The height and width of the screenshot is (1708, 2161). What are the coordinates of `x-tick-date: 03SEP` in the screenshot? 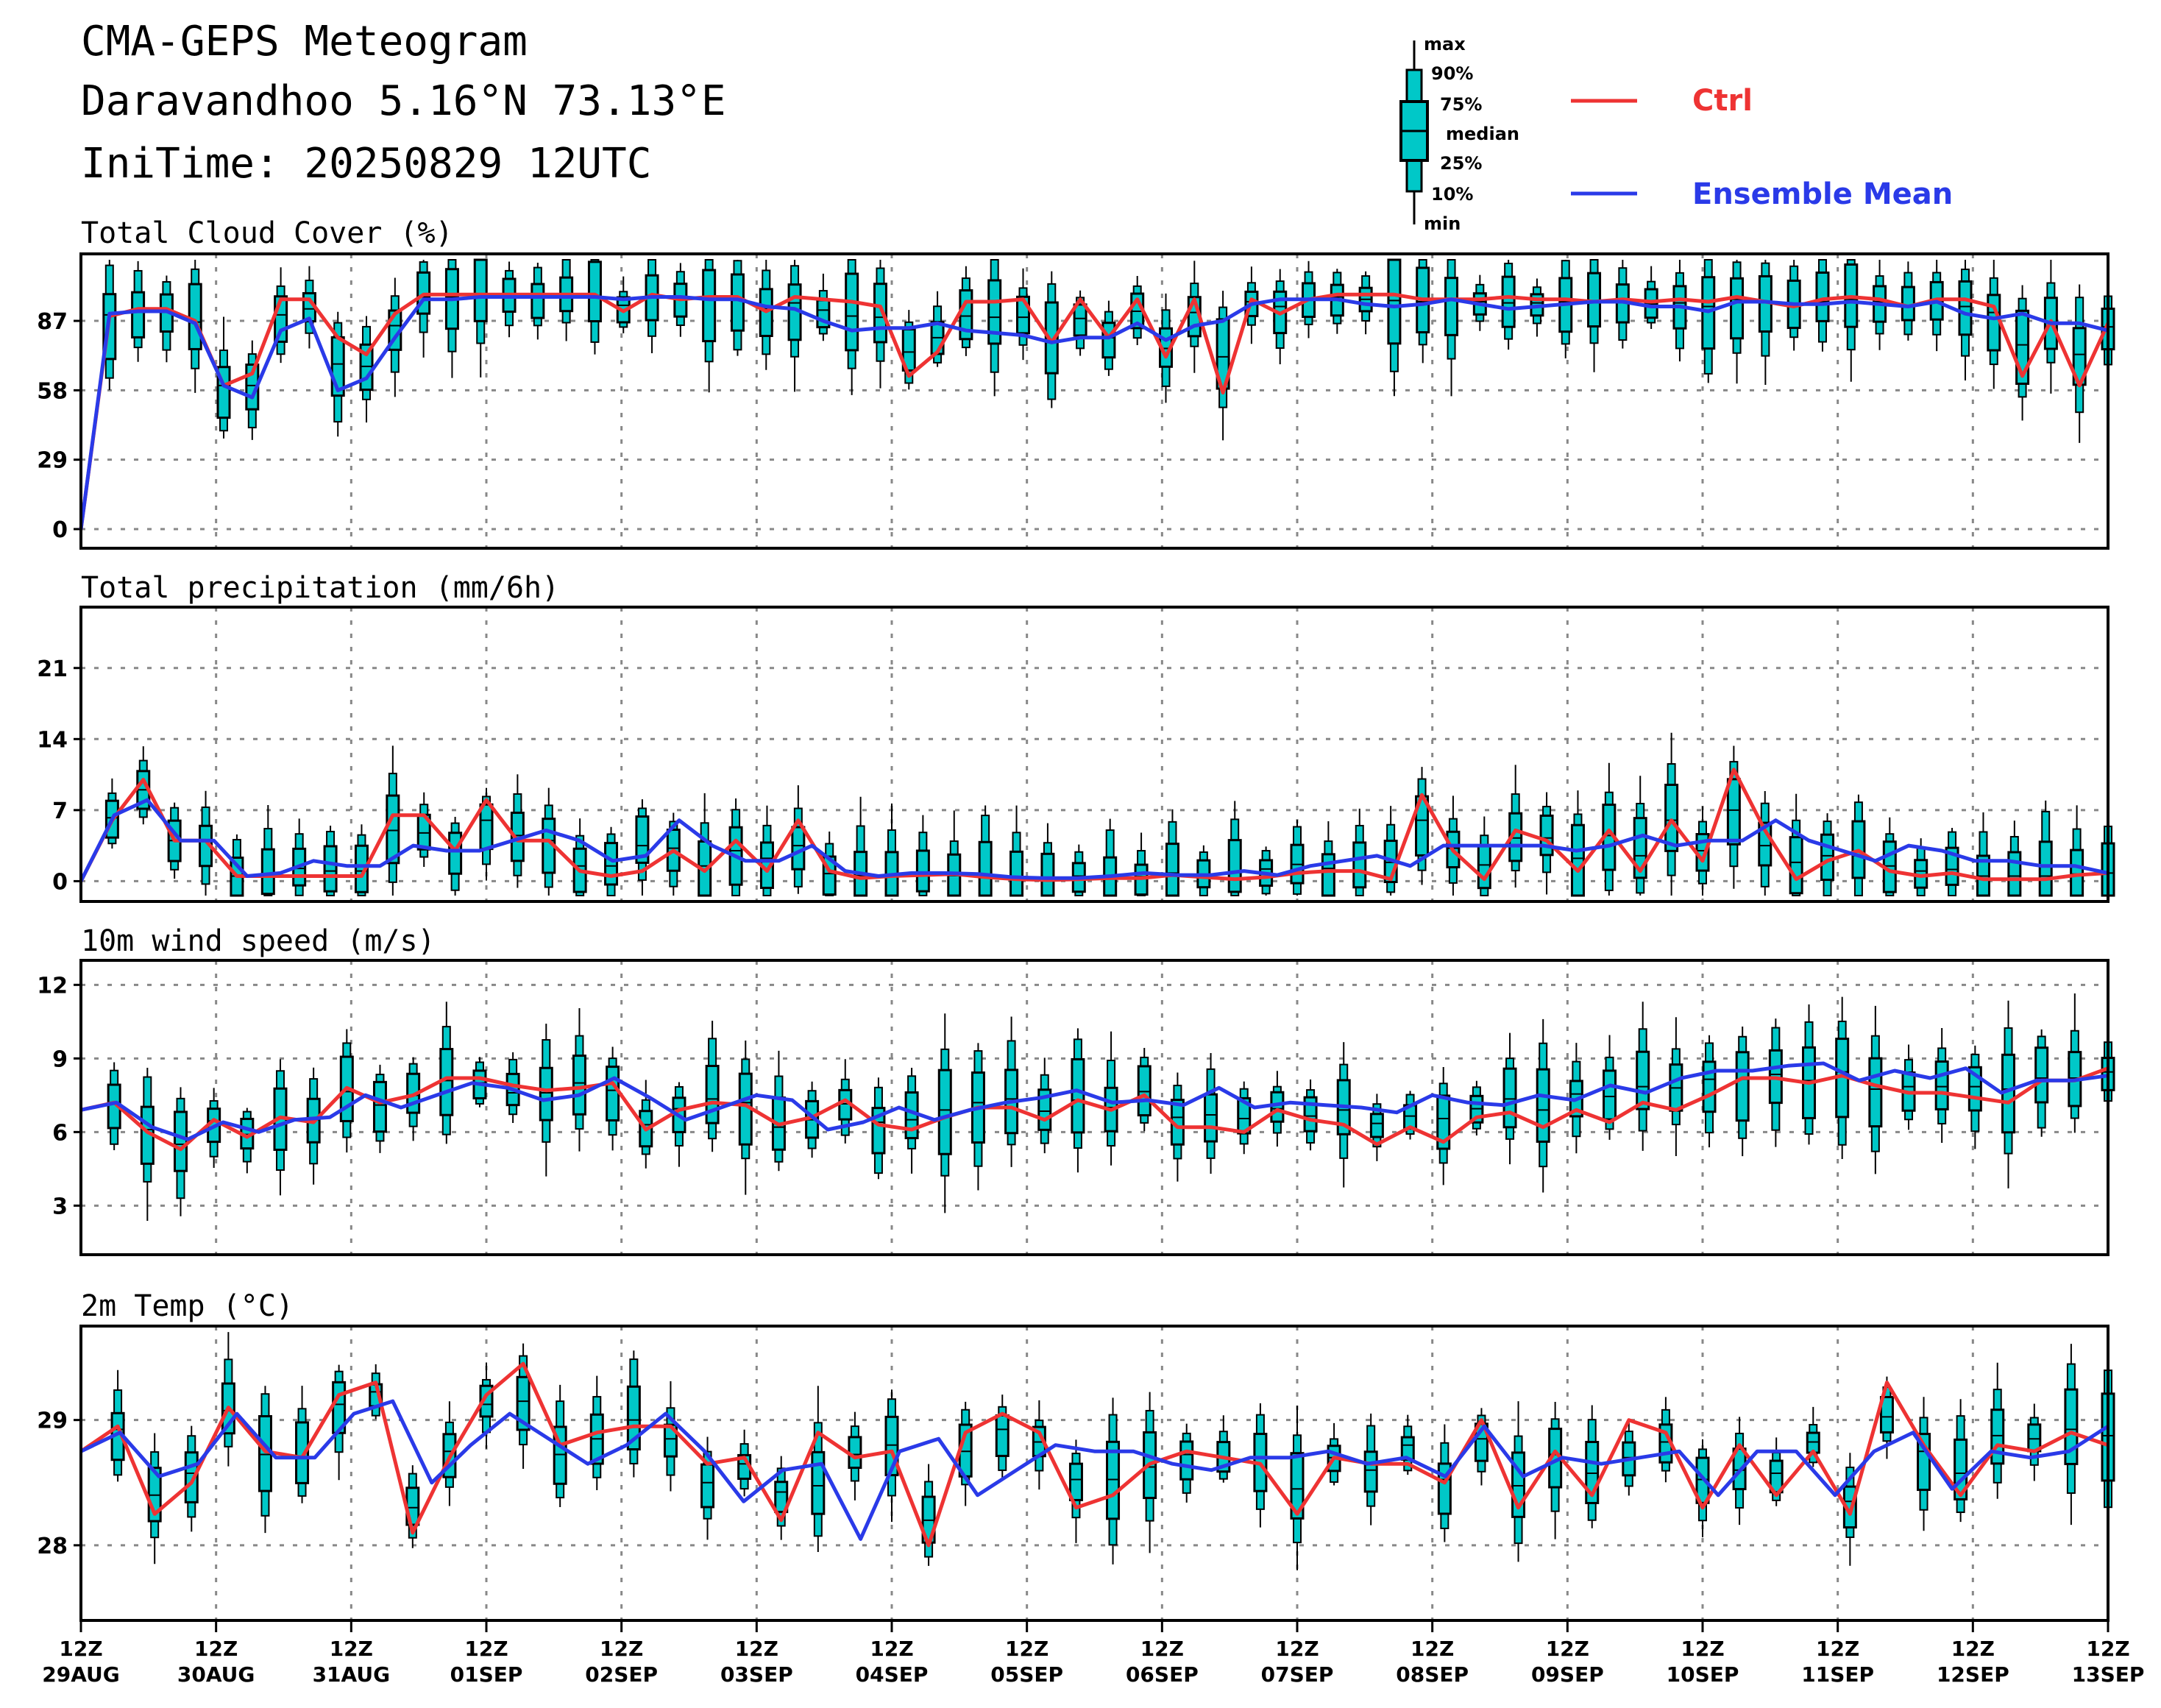 It's located at (756, 1675).